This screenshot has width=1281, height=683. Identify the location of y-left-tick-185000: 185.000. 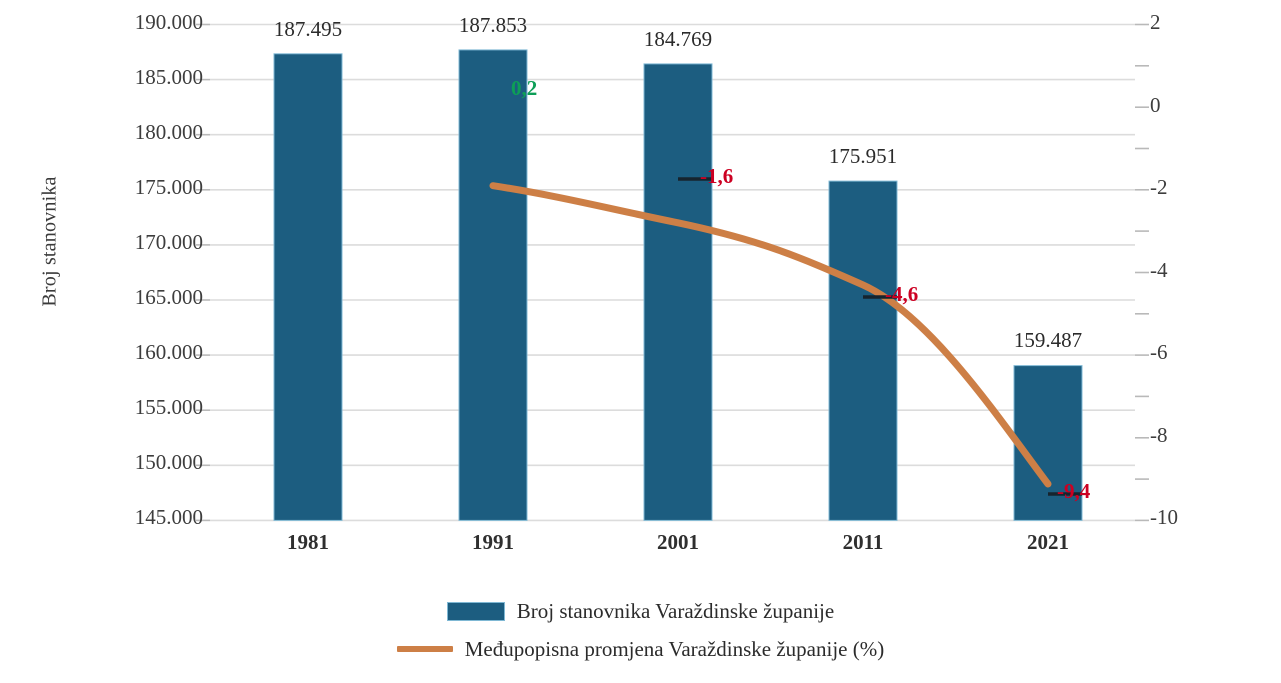
(168, 77).